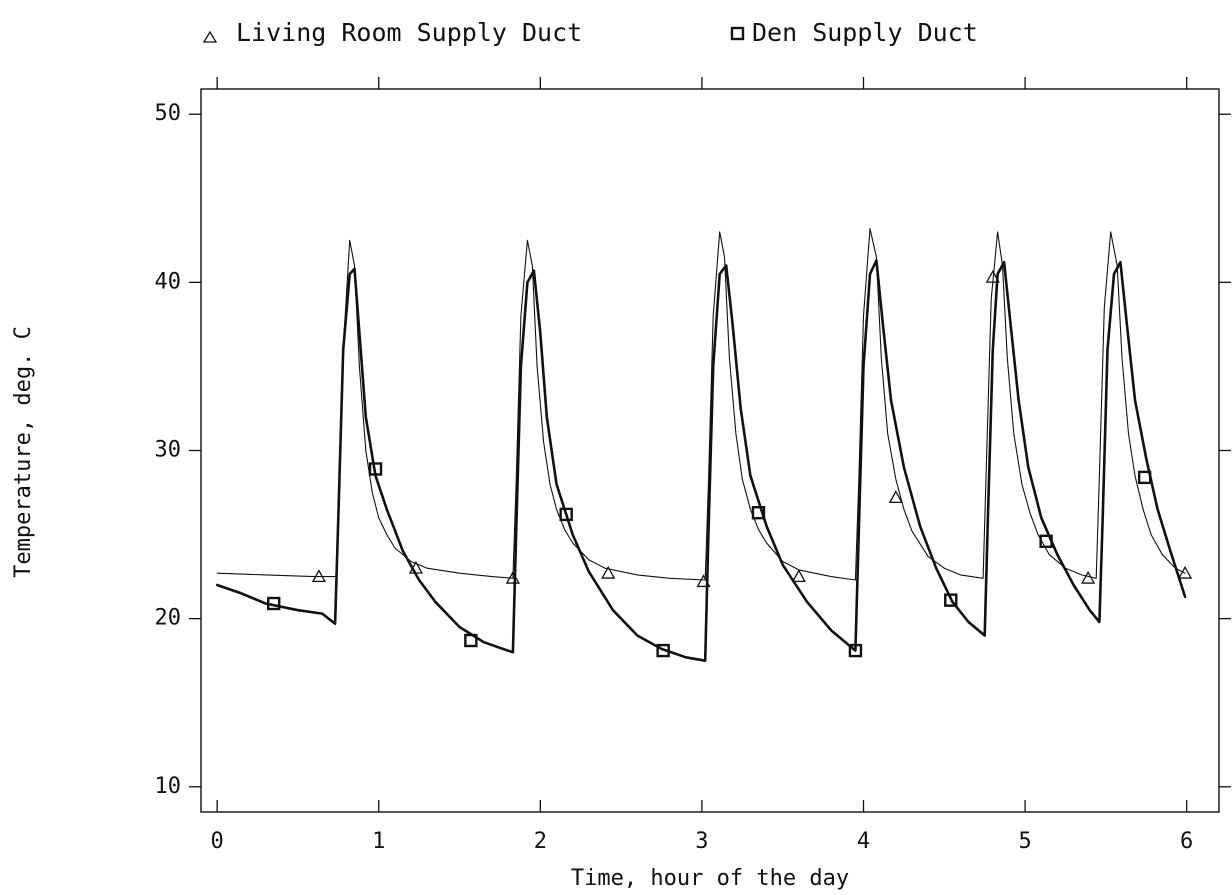  I want to click on legend: Living Room Supply Duct Den Supply Duct, so click(590, 32).